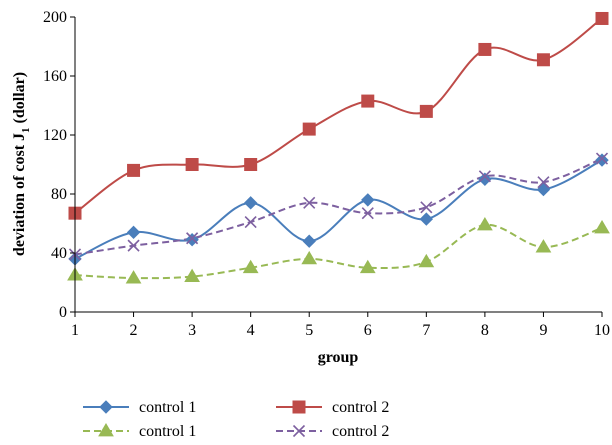  What do you see at coordinates (59, 194) in the screenshot?
I see `y-tick-label: 80` at bounding box center [59, 194].